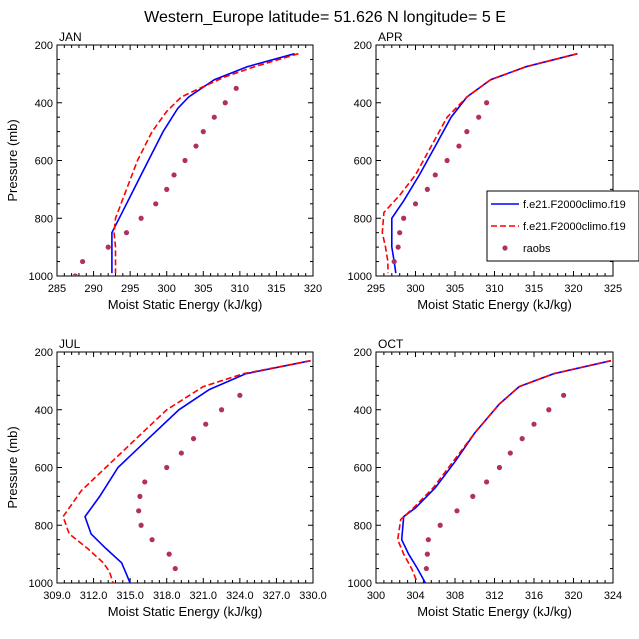  Describe the element at coordinates (573, 596) in the screenshot. I see `x-tick-label: 320` at that location.